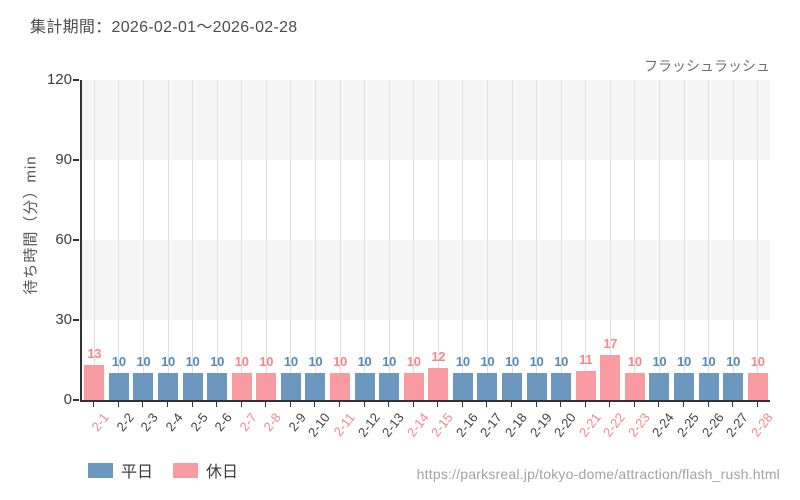 The height and width of the screenshot is (500, 800). Describe the element at coordinates (76, 400) in the screenshot. I see `y-axis-tick` at that location.